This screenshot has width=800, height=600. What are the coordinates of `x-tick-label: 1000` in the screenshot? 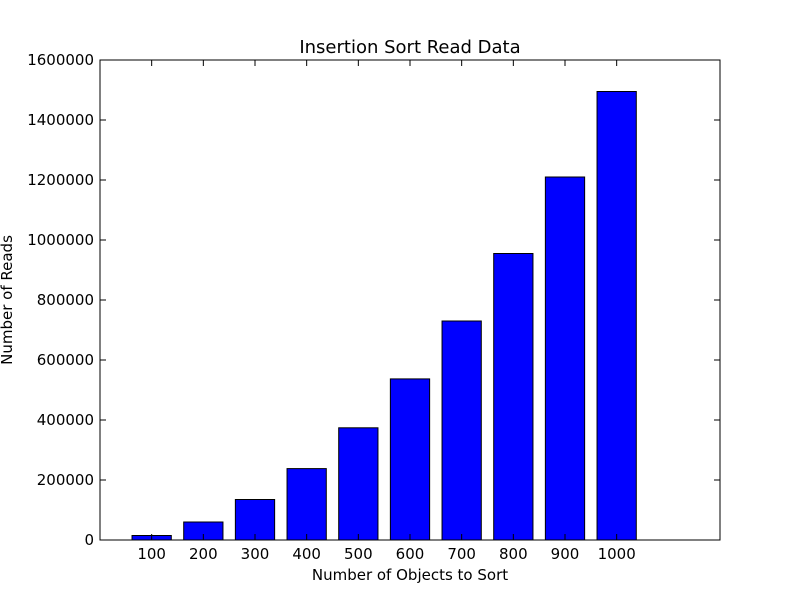 It's located at (617, 554).